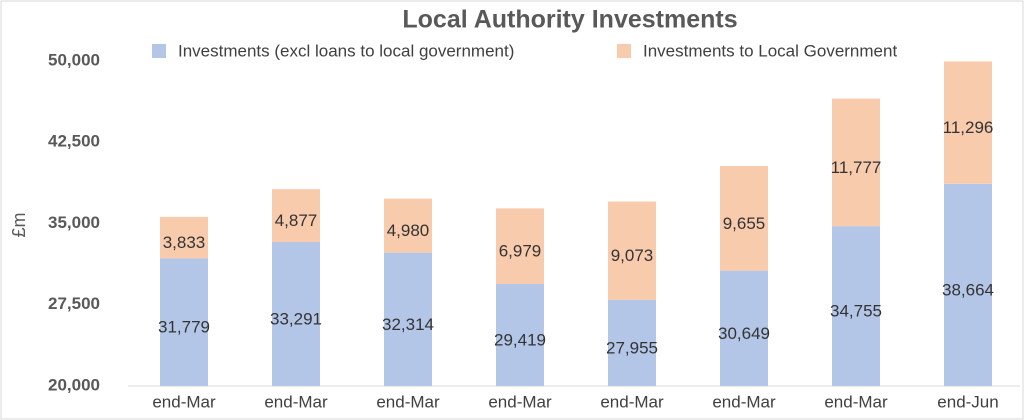  What do you see at coordinates (856, 167) in the screenshot?
I see `data-label: 11,777` at bounding box center [856, 167].